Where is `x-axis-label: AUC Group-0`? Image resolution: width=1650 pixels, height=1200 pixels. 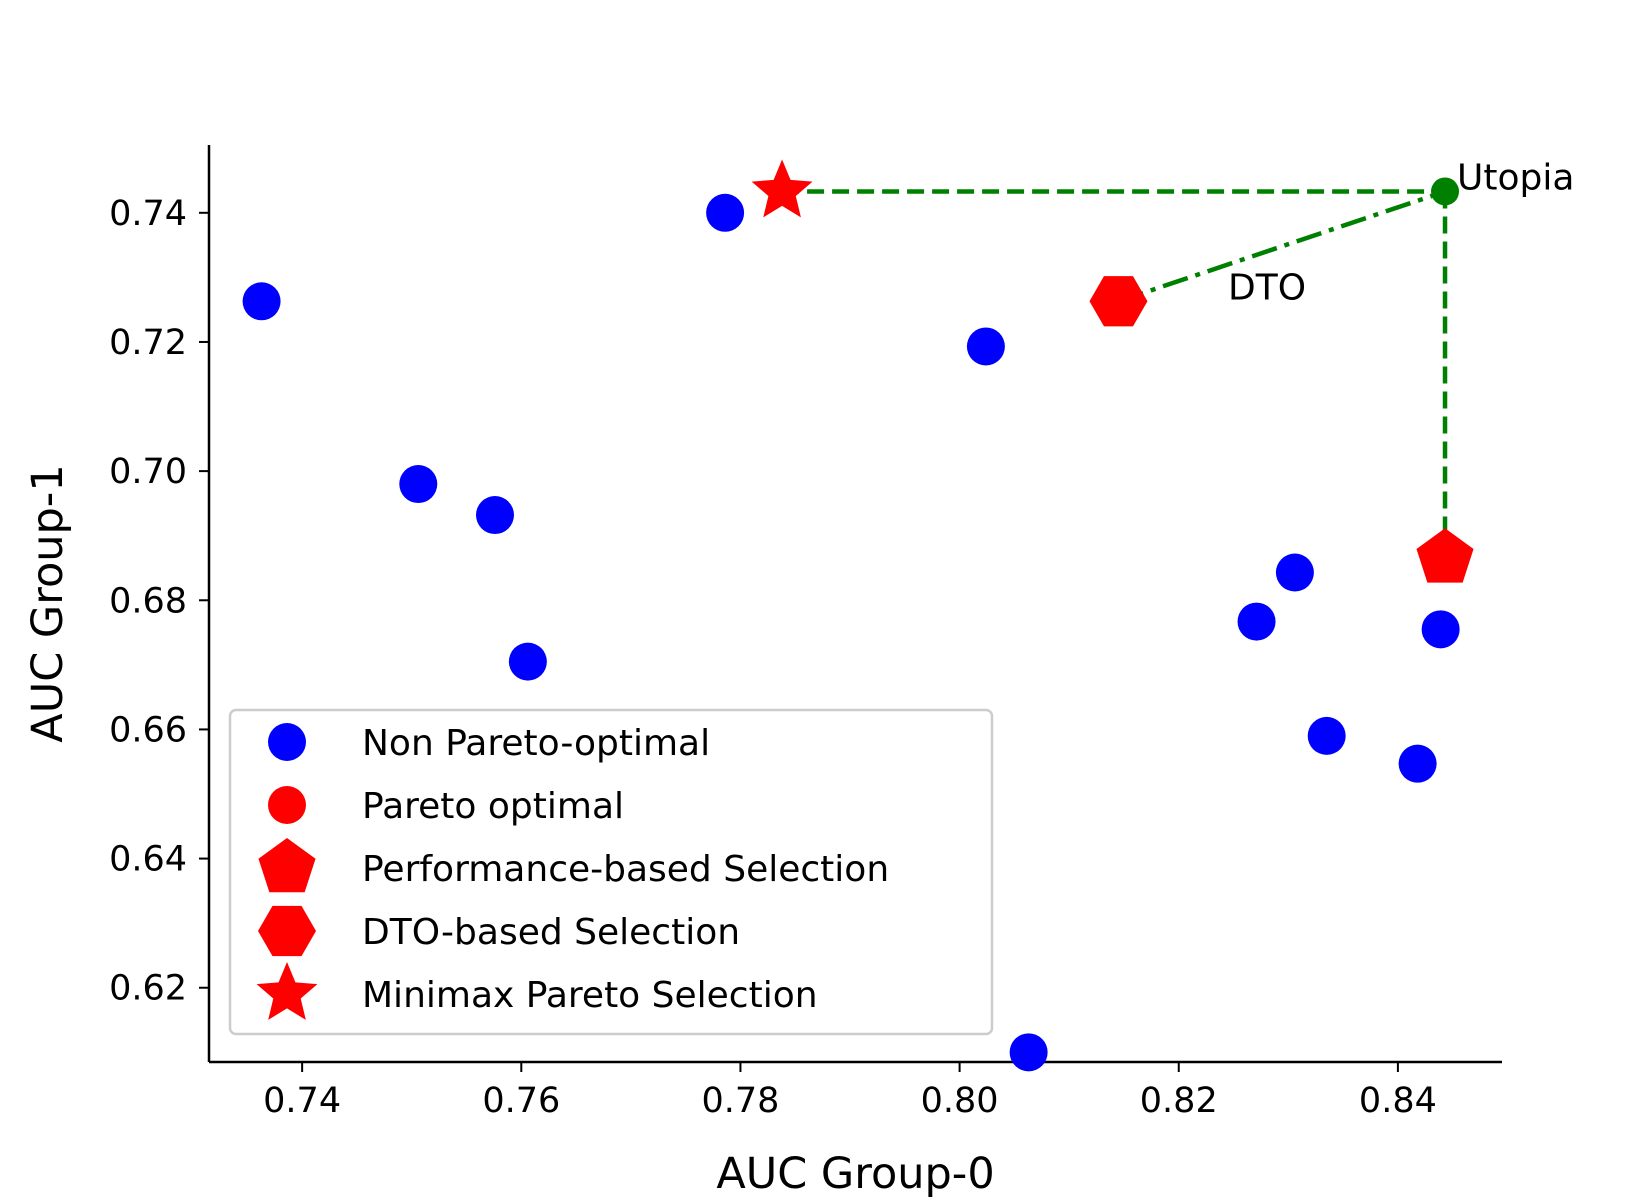
x-axis-label: AUC Group-0 is located at coordinates (855, 1174).